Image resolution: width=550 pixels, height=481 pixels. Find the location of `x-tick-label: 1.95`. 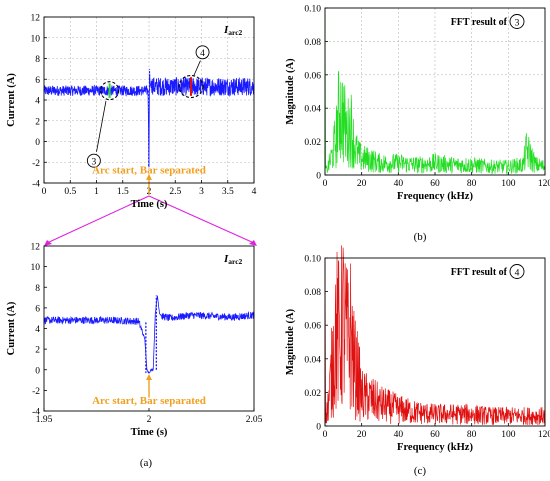

x-tick-label: 1.95 is located at coordinates (44, 420).